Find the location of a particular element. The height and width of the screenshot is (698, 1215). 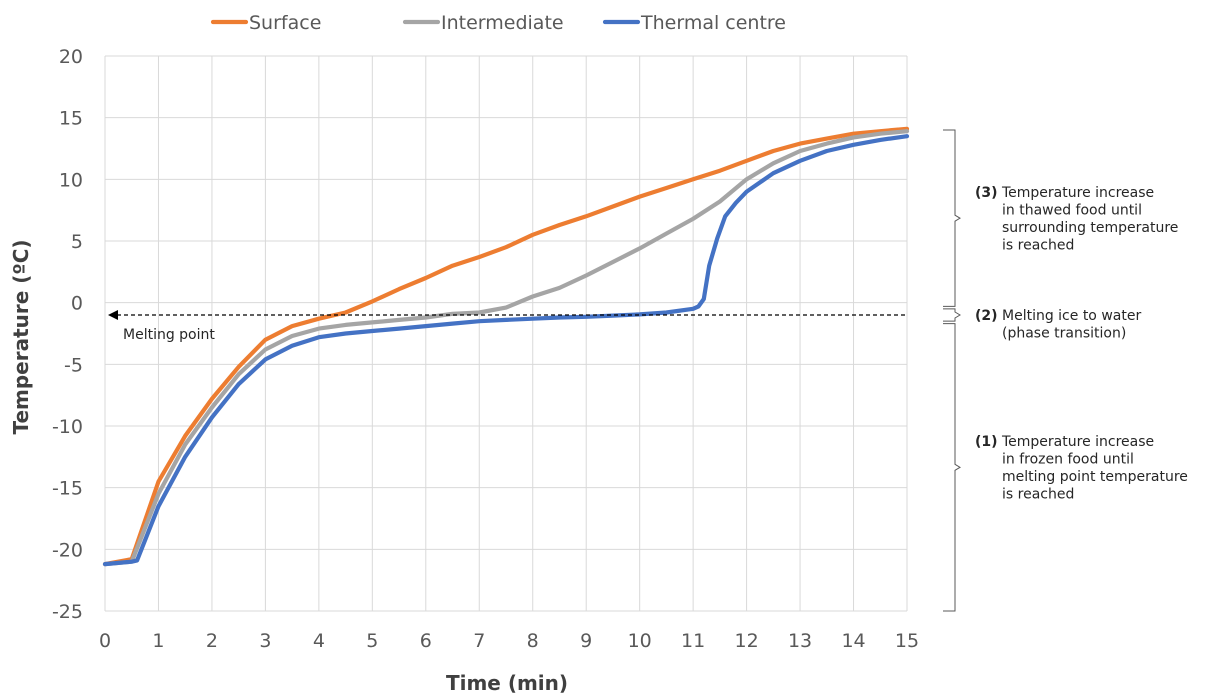

annotation-text-line: melting point temperature is located at coordinates (1095, 477).